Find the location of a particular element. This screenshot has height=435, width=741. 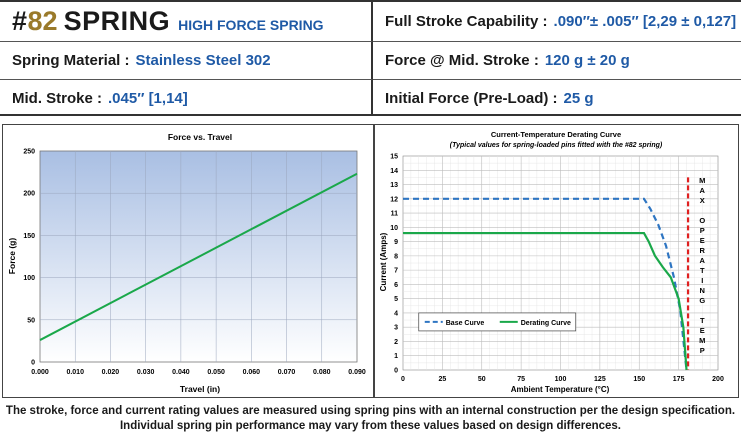

max-temp-letter: N is located at coordinates (702, 290).